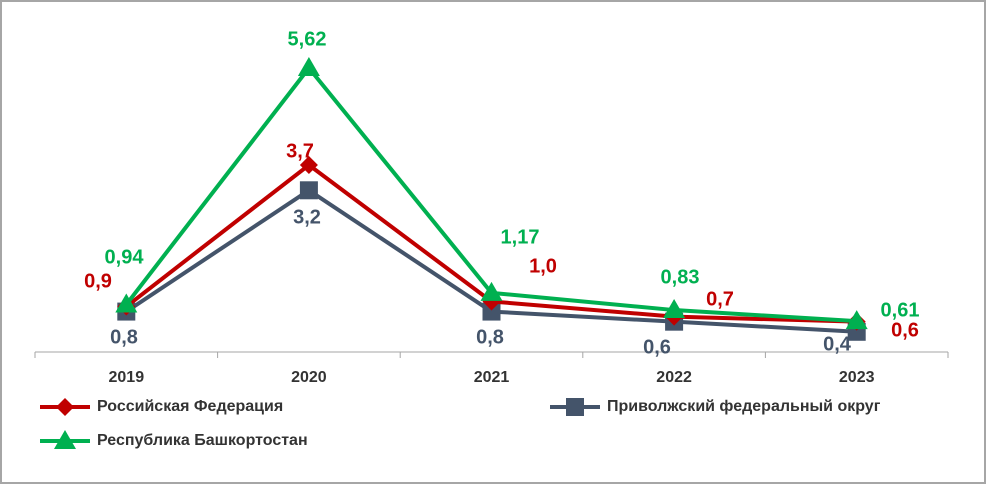  Describe the element at coordinates (309, 377) in the screenshot. I see `x-tick-label: 2020` at that location.